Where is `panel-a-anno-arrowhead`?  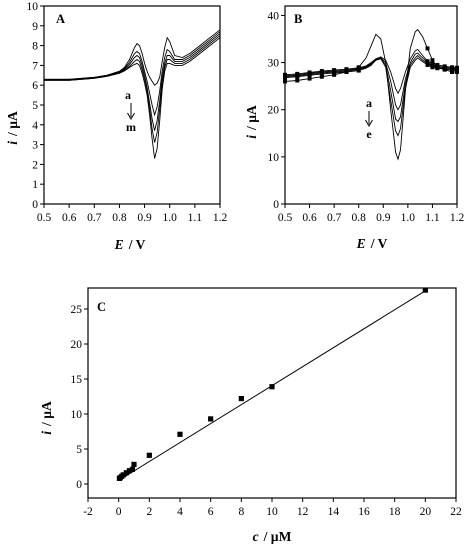
panel-a-anno-arrowhead is located at coordinates (131, 116).